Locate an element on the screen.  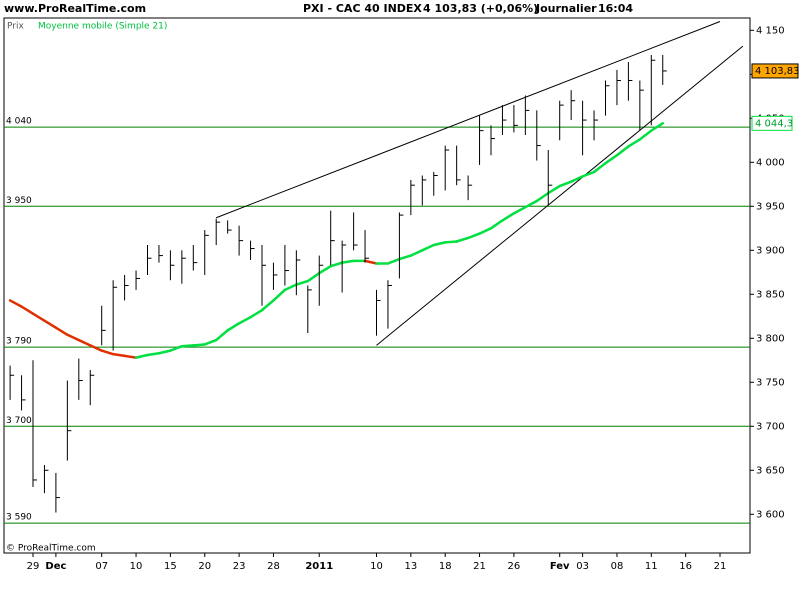
legend-entry: Moyenne mobile (Simple 21) is located at coordinates (102, 27).